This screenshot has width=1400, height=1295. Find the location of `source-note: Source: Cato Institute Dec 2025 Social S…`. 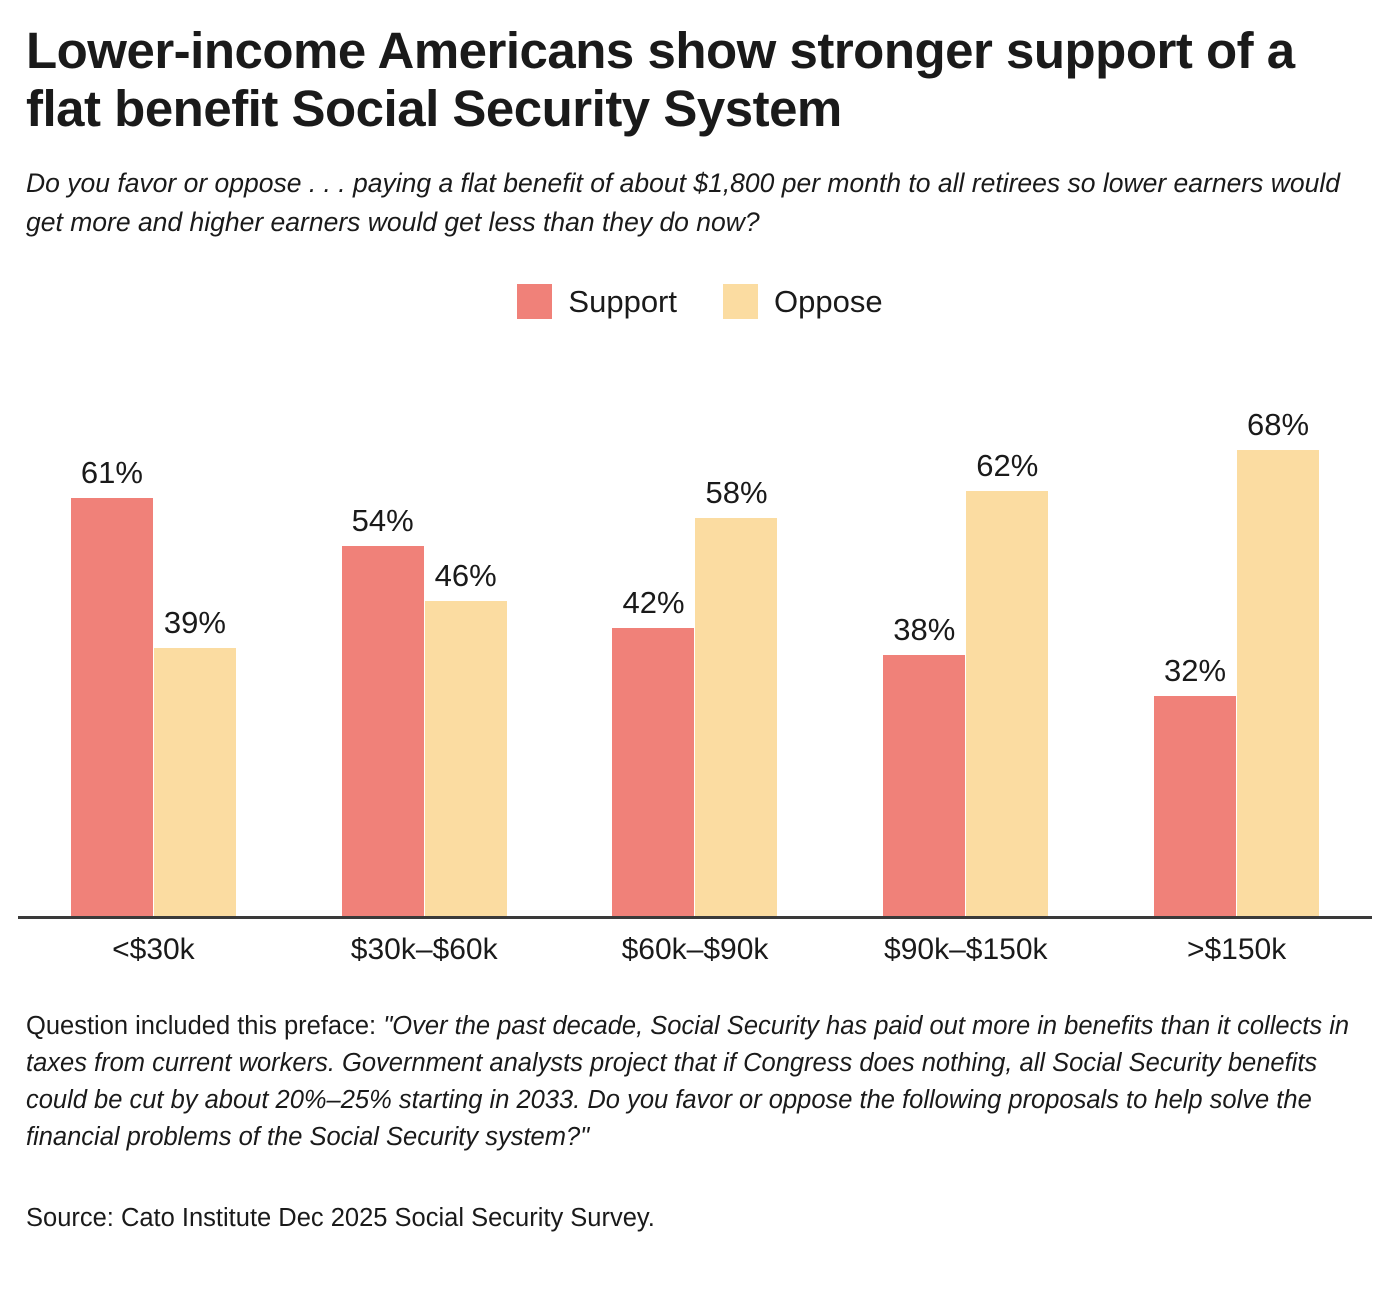

source-note: Source: Cato Institute Dec 2025 Social S… is located at coordinates (340, 1217).